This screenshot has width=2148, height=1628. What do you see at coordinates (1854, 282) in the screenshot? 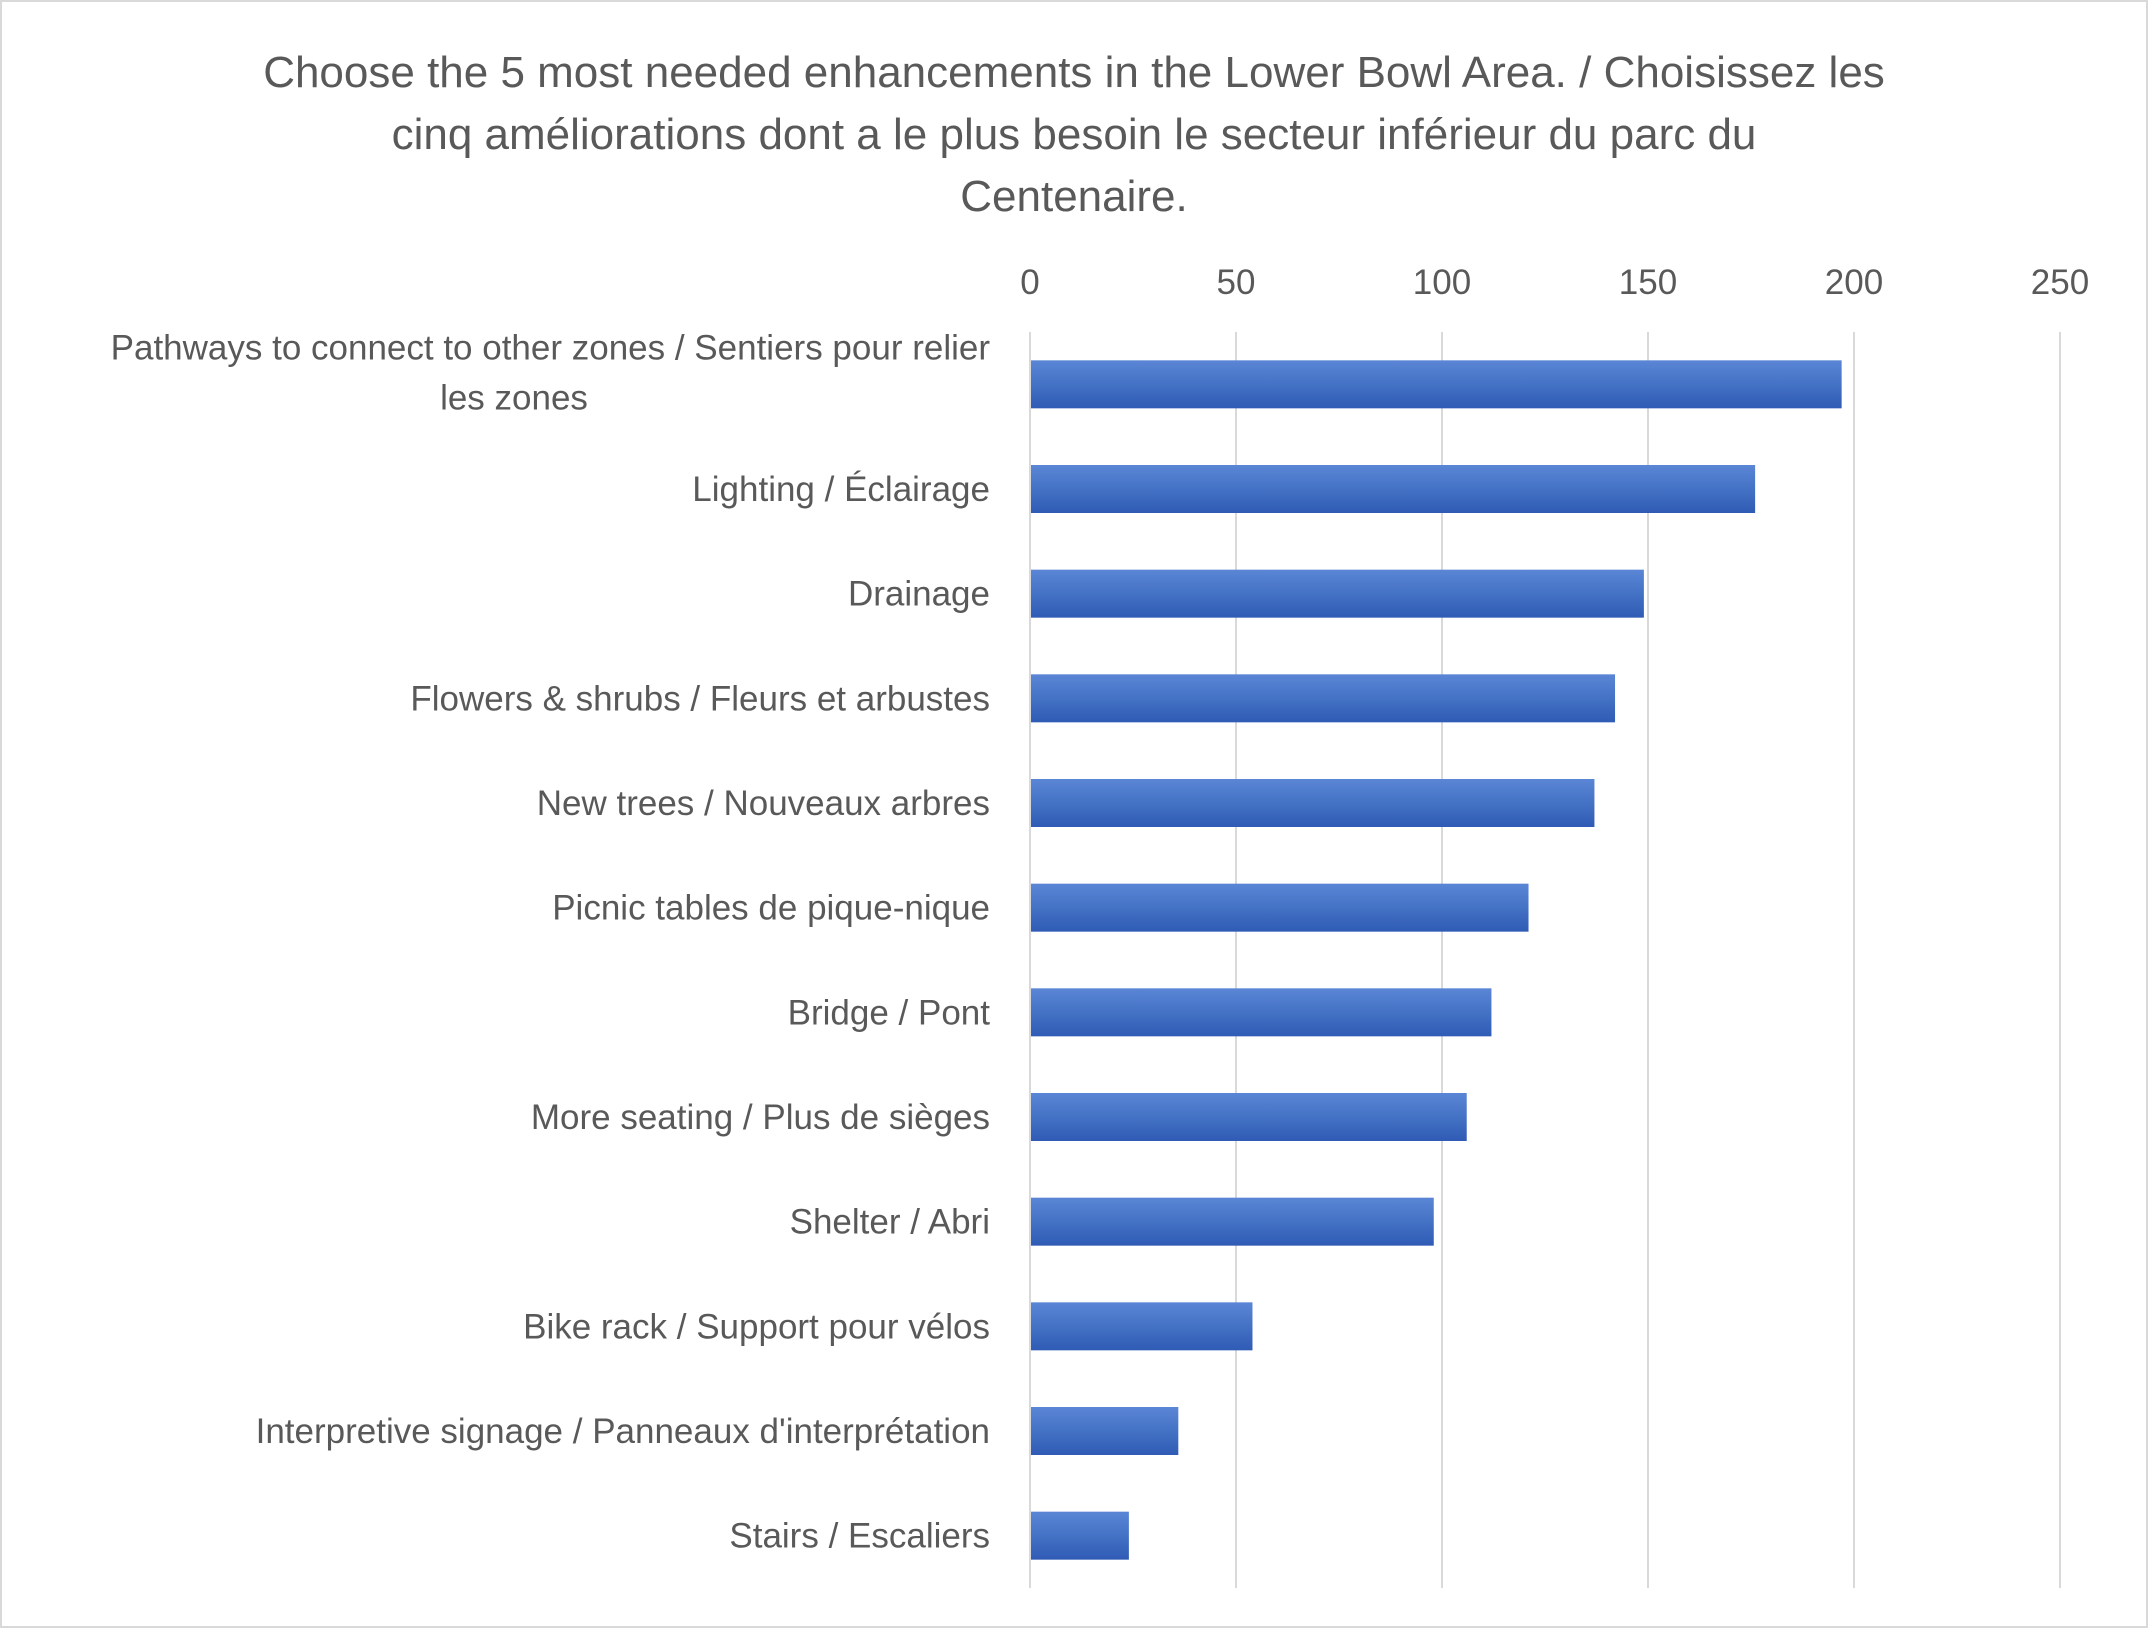
I see `x-tick-label: 200` at bounding box center [1854, 282].